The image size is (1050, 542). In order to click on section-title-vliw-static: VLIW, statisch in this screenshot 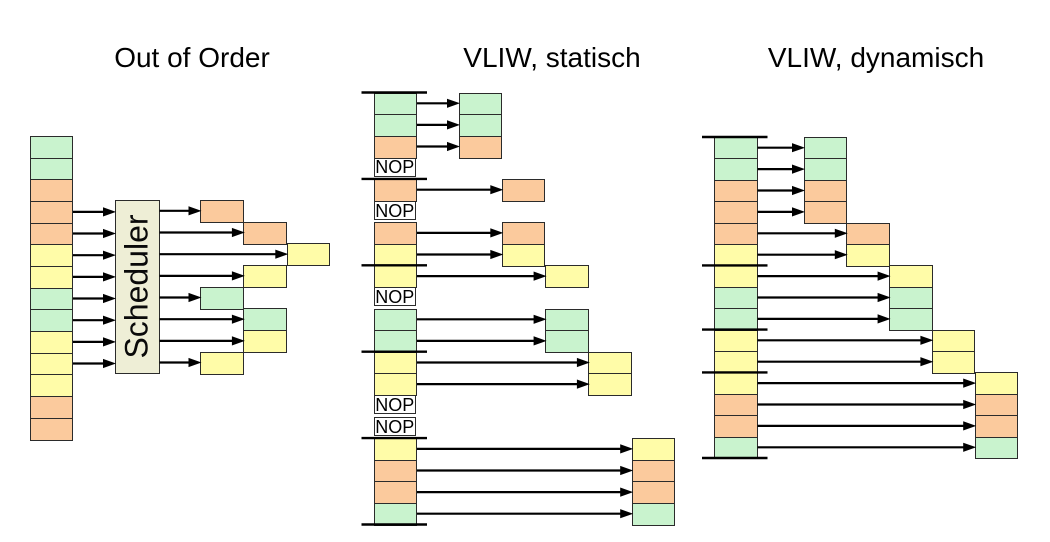, I will do `click(552, 57)`.